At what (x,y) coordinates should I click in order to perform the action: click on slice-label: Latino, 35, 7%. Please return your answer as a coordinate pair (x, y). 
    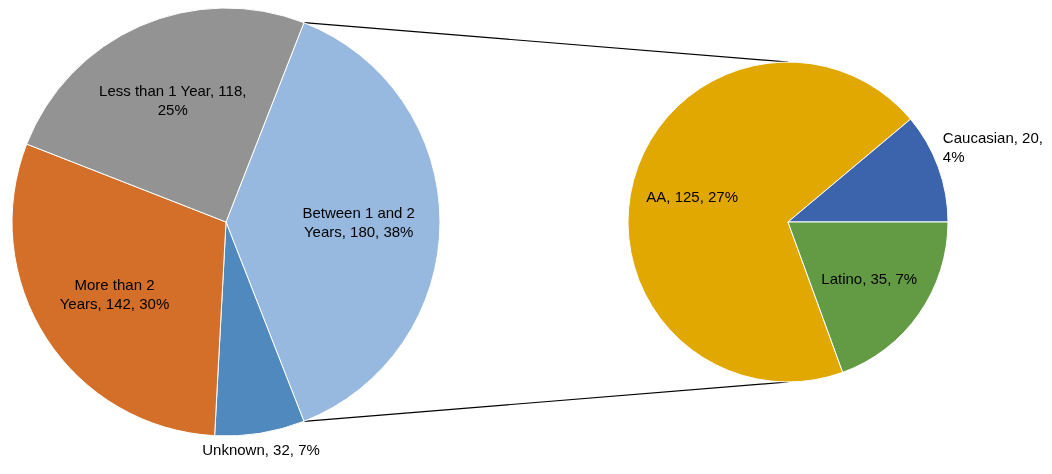
    Looking at the image, I should click on (869, 279).